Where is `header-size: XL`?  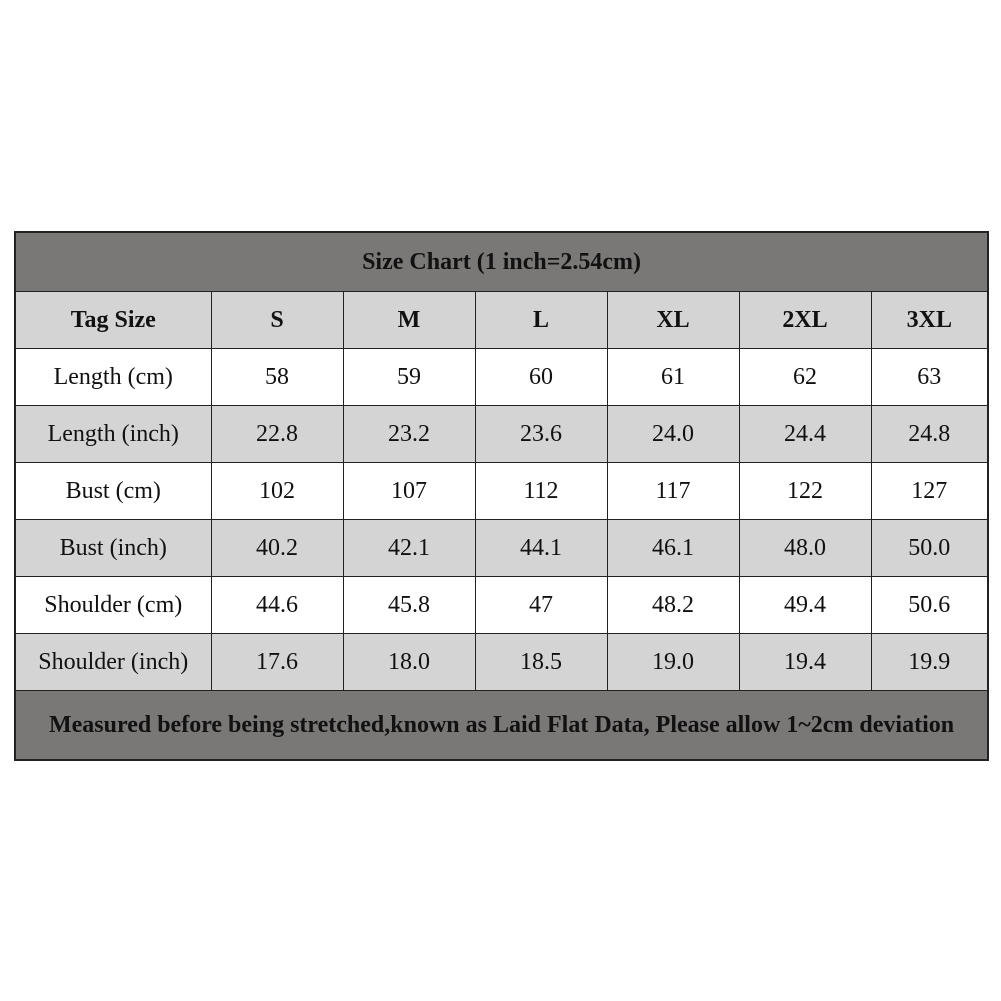
header-size: XL is located at coordinates (673, 320).